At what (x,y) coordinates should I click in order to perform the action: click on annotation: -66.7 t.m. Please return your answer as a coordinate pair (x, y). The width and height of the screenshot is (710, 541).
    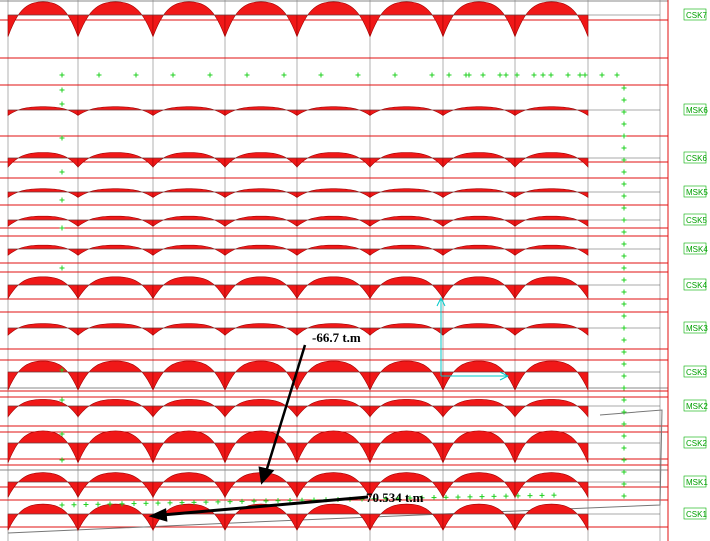
    Looking at the image, I should click on (336, 337).